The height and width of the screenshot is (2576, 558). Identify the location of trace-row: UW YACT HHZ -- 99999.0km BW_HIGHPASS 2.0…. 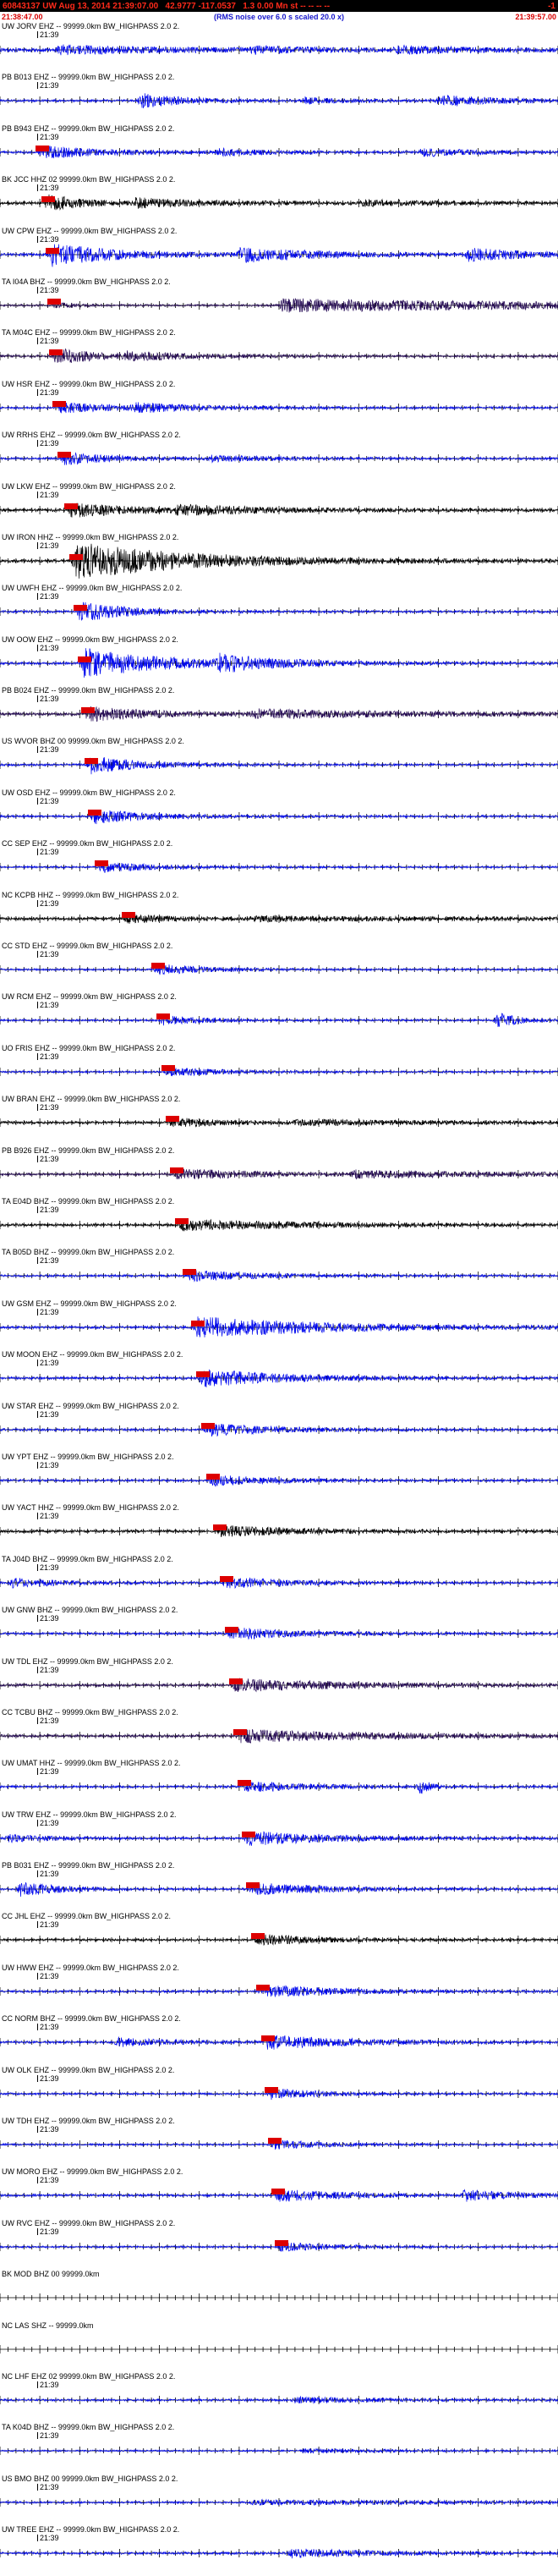
(279, 1528).